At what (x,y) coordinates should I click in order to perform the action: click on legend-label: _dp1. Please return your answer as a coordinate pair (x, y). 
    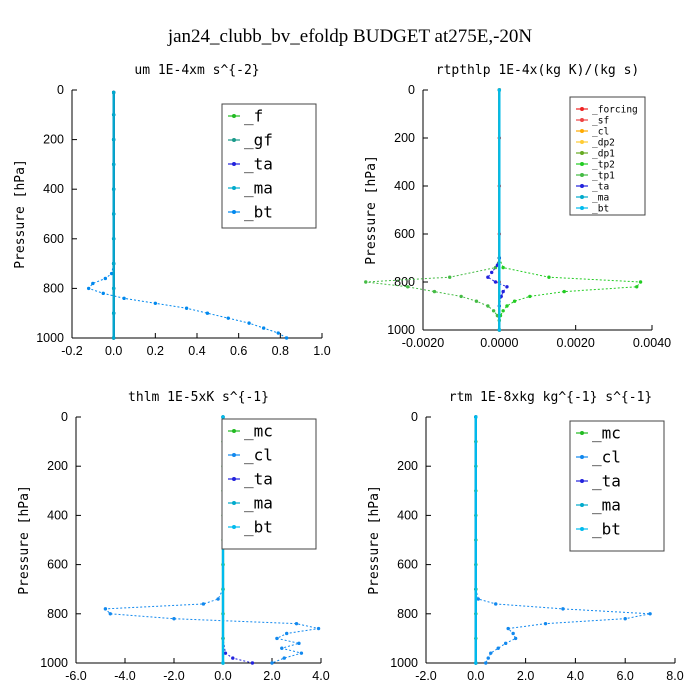
    Looking at the image, I should click on (603, 153).